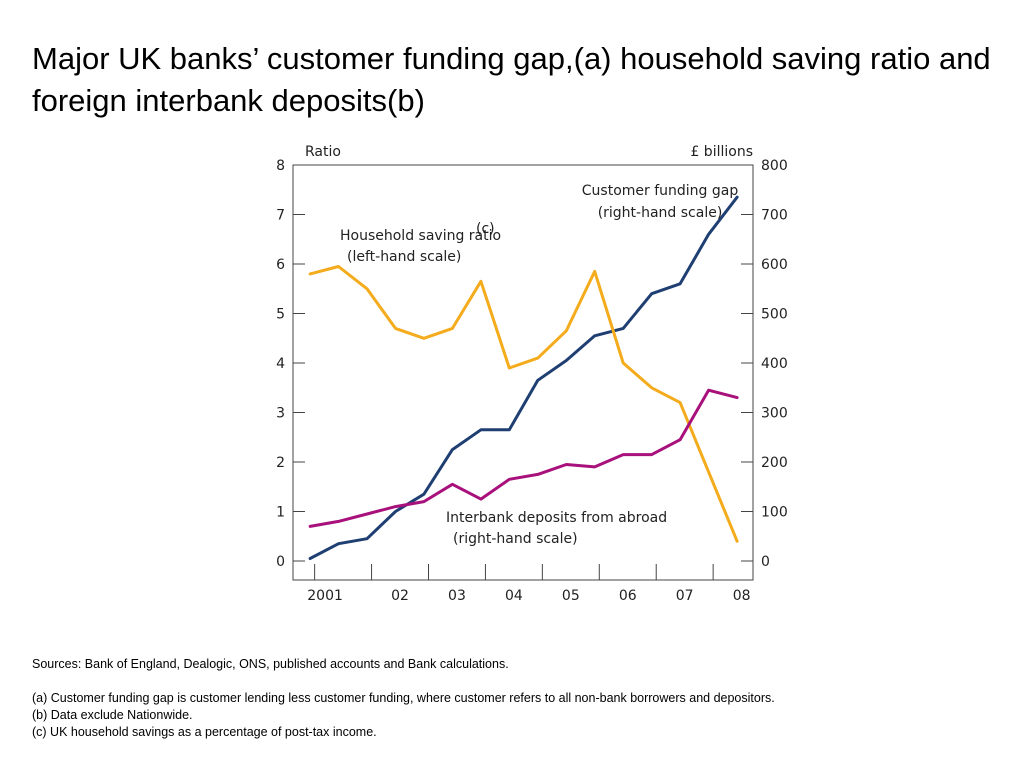 This screenshot has width=1024, height=768. Describe the element at coordinates (400, 596) in the screenshot. I see `x-tick-label: 02` at that location.